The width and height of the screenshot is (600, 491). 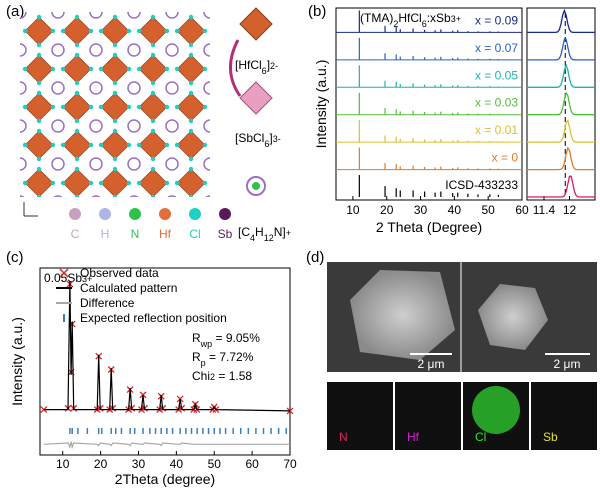 I want to click on legend-label: x = 0.07, so click(x=496, y=48).